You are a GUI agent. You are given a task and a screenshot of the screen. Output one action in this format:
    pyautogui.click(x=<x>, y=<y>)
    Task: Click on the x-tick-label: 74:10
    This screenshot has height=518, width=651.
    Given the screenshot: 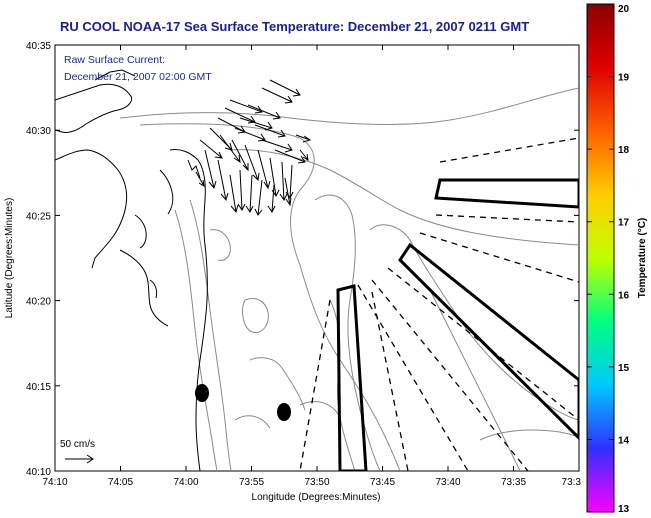 What is the action you would take?
    pyautogui.click(x=54, y=482)
    